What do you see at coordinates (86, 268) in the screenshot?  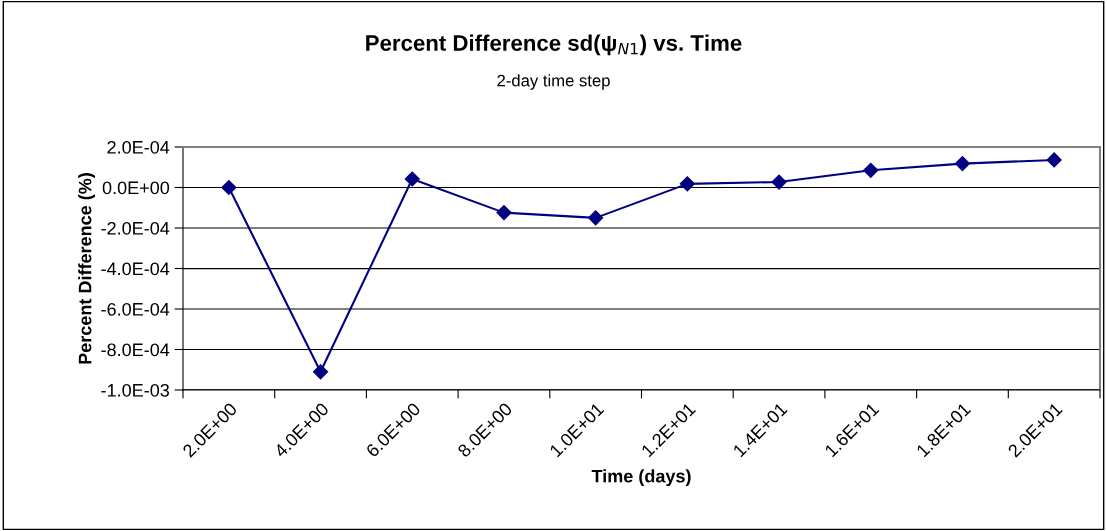 I see `y-axis-title: Percent Difference (%)` at bounding box center [86, 268].